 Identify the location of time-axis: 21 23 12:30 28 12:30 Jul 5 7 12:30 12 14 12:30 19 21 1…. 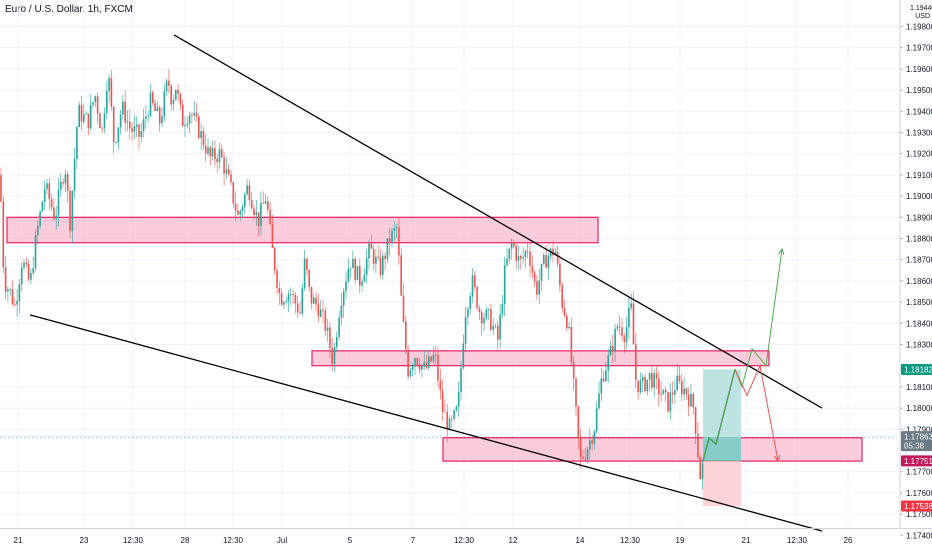
(466, 537).